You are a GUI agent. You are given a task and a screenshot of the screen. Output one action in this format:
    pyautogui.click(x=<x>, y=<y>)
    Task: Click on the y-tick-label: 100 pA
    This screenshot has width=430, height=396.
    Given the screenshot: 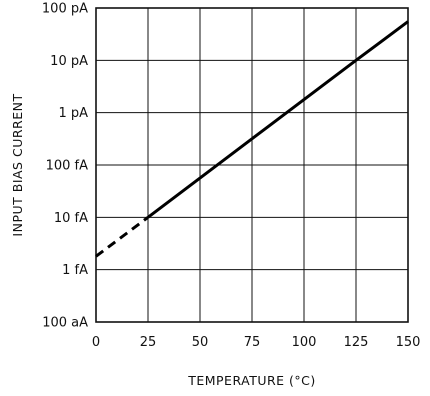 What is the action you would take?
    pyautogui.click(x=65, y=9)
    